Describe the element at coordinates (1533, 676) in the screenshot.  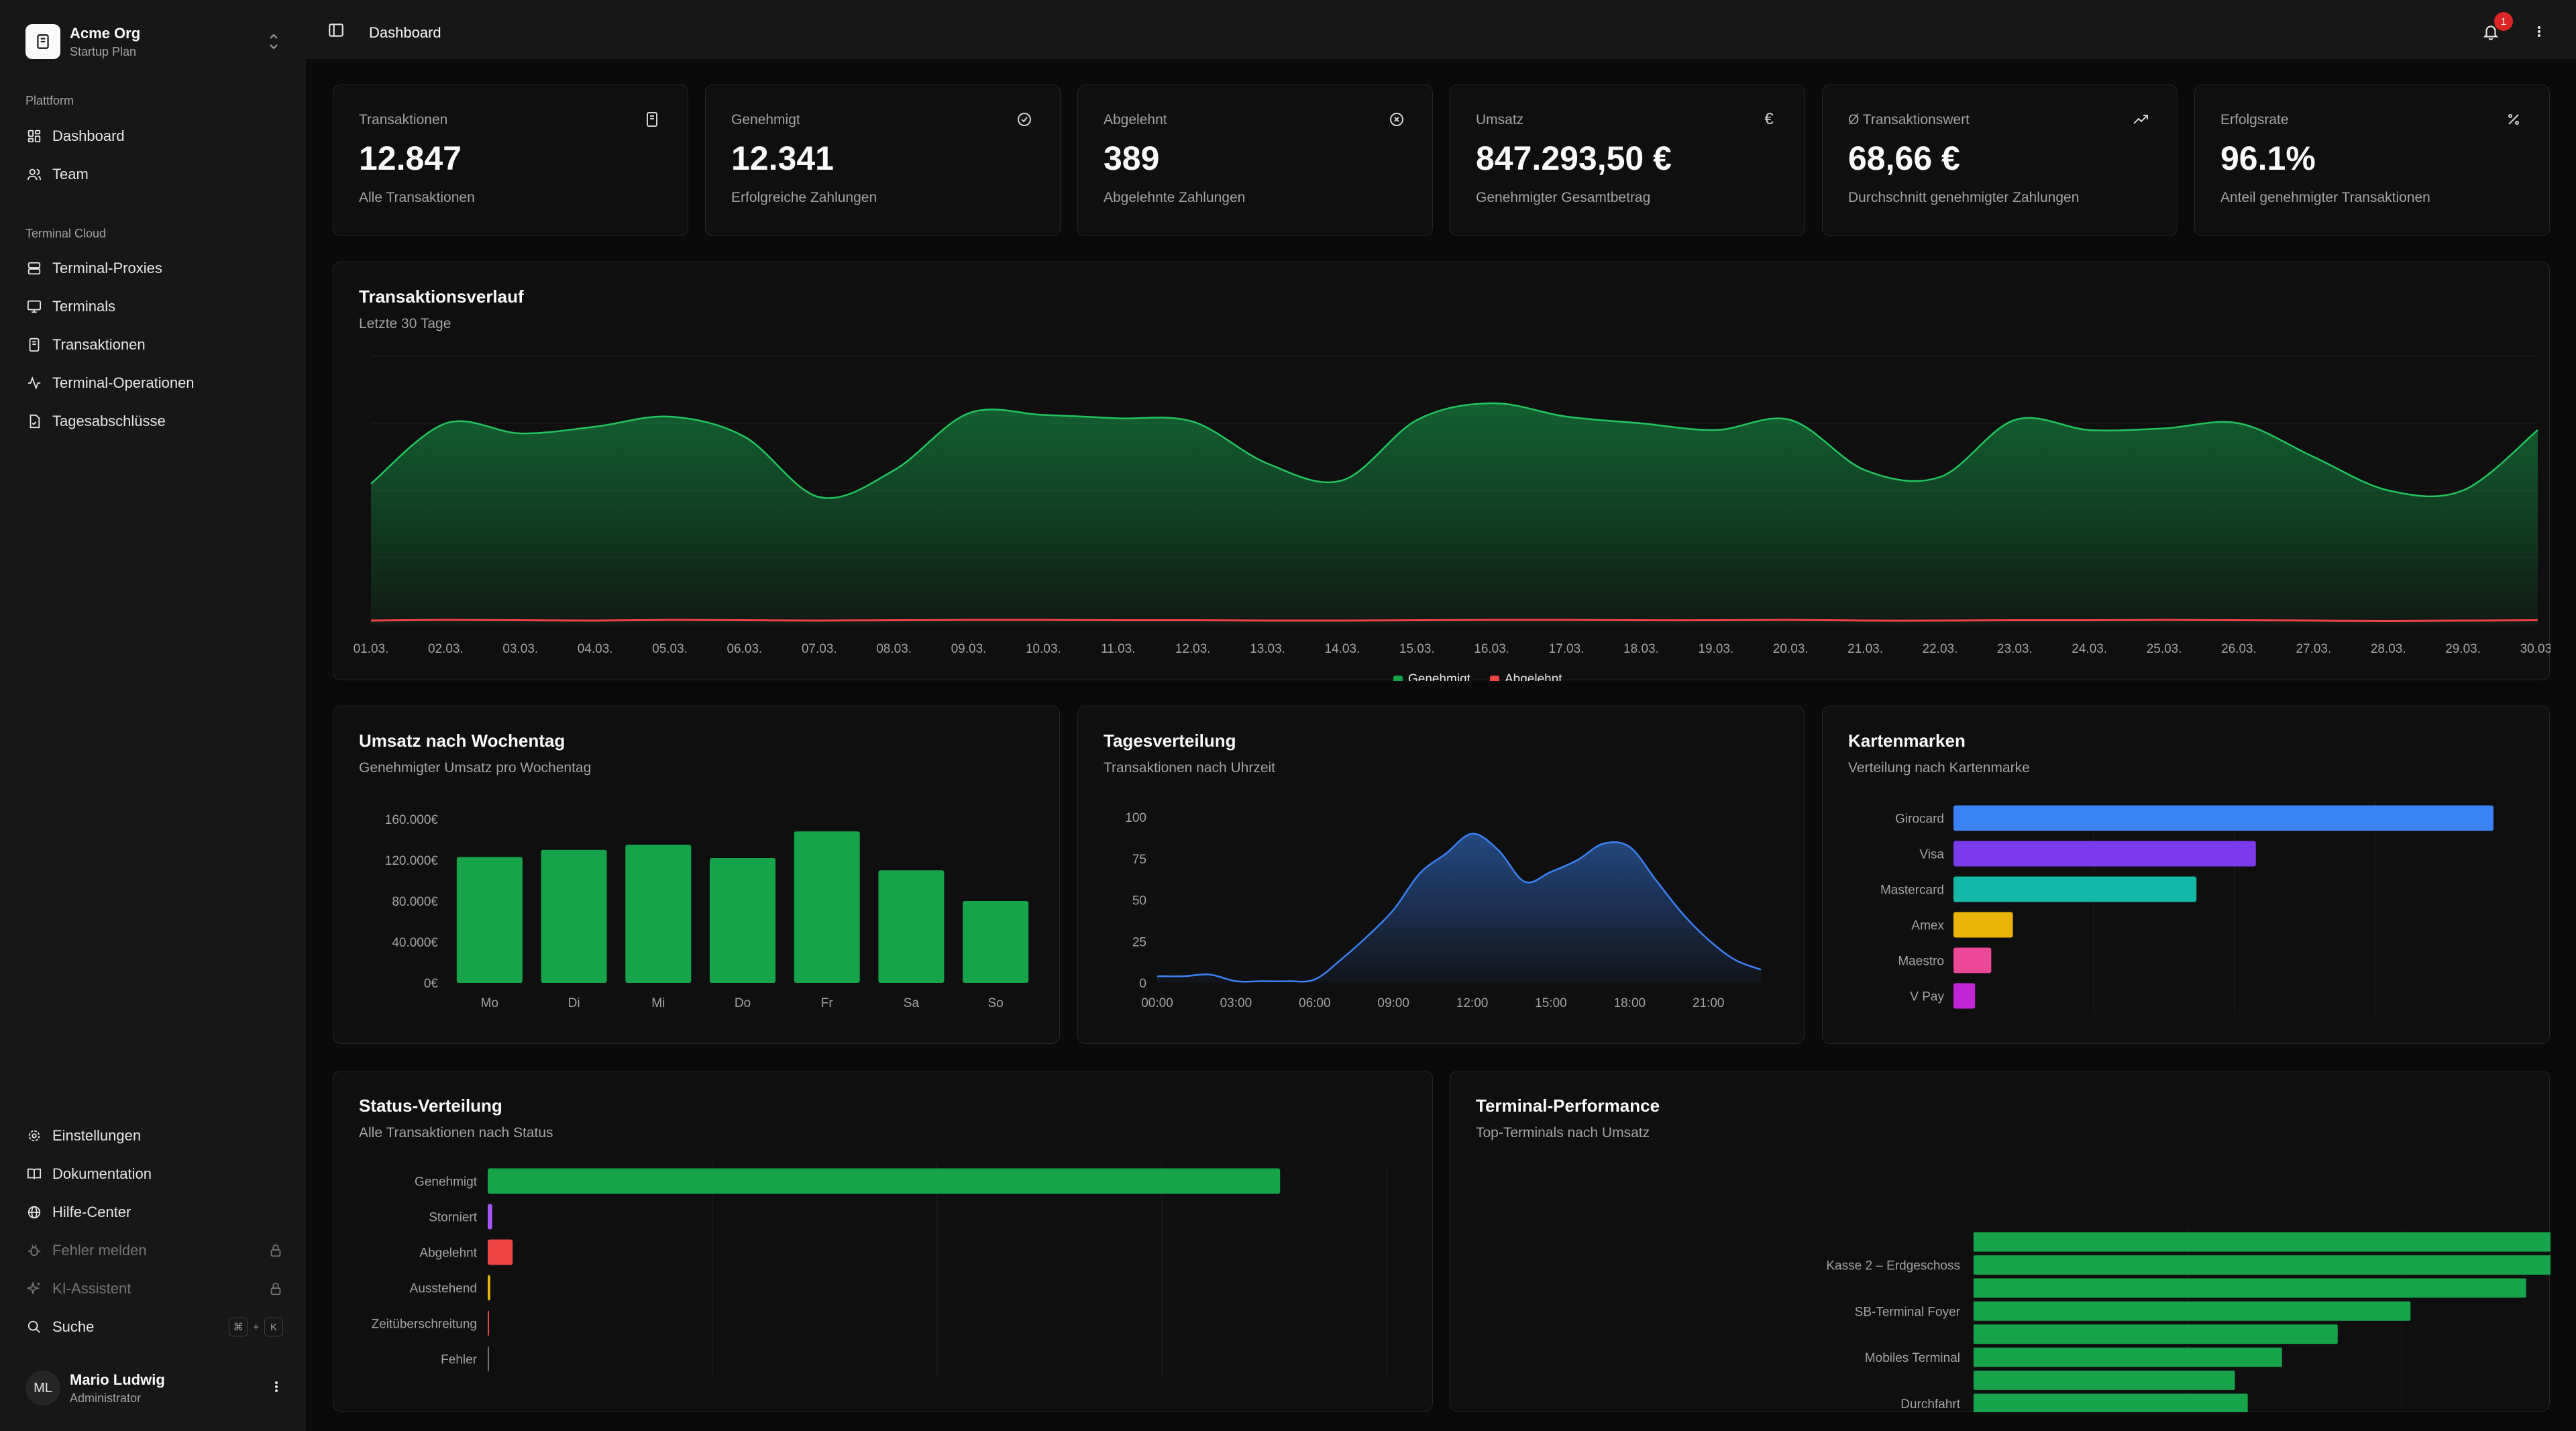
I see `legend-label: Abgelehnt` at that location.